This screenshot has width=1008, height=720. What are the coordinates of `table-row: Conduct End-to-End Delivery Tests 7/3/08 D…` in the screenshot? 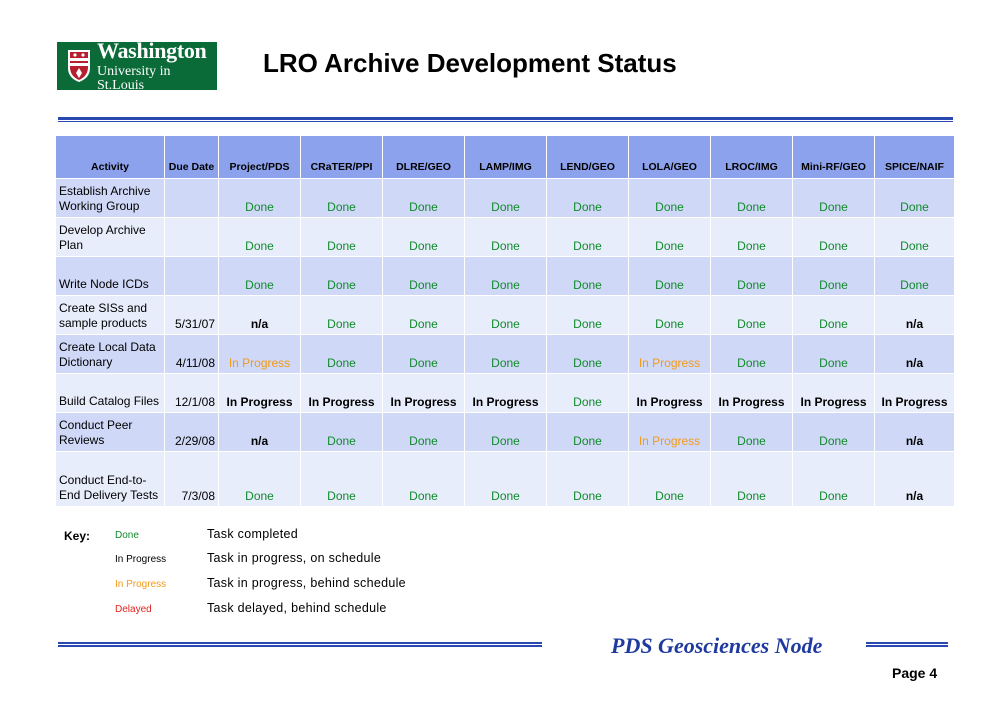 It's located at (505, 479).